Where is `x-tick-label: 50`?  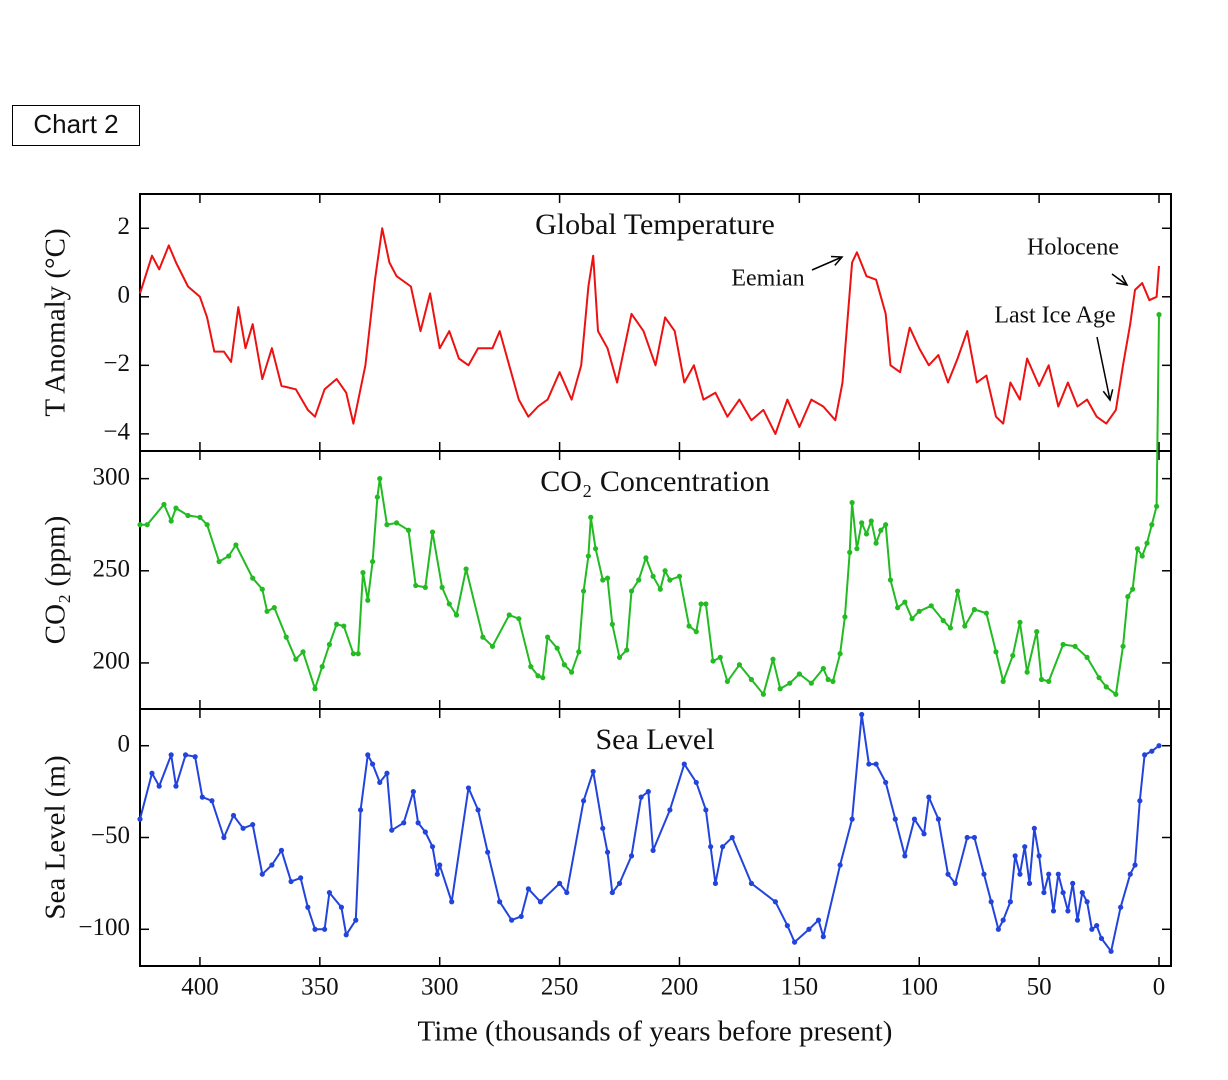 x-tick-label: 50 is located at coordinates (1039, 987).